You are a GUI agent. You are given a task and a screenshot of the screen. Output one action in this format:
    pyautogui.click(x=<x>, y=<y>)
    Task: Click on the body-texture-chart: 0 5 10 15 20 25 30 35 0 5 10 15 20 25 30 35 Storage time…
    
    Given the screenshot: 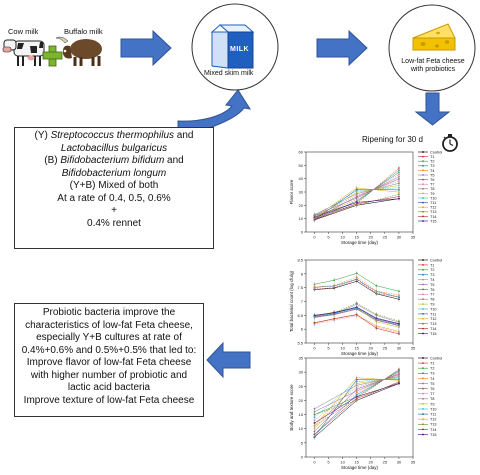 What is the action you would take?
    pyautogui.click(x=365, y=413)
    